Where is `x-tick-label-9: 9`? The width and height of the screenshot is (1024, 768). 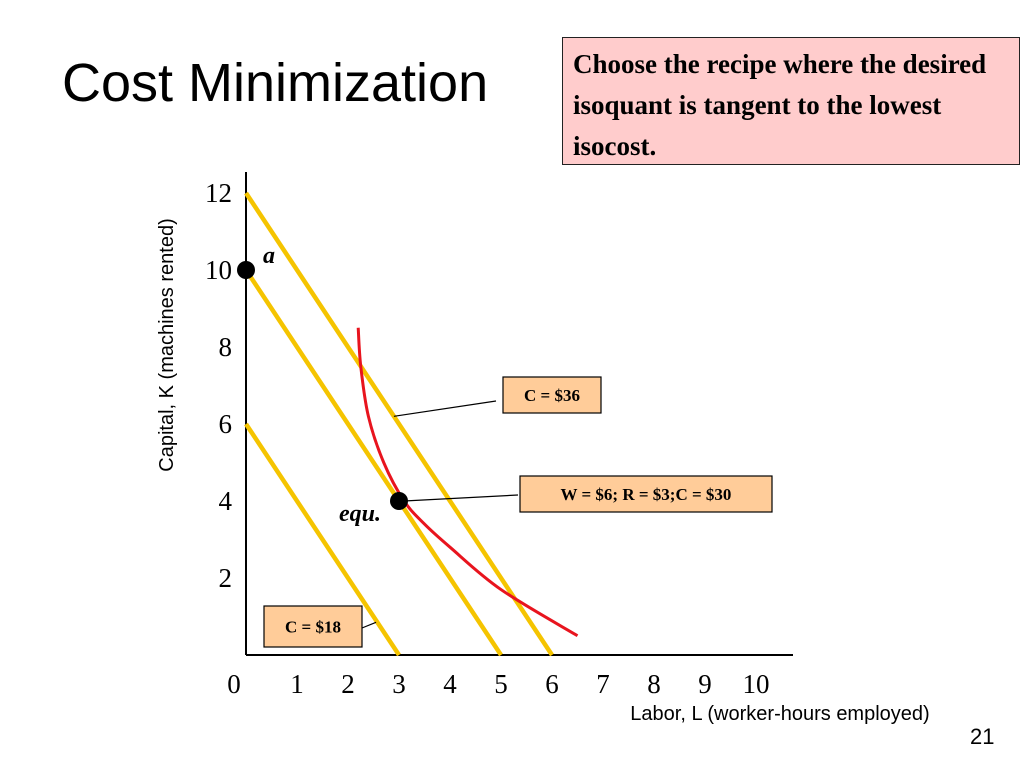 x-tick-label-9: 9 is located at coordinates (705, 684).